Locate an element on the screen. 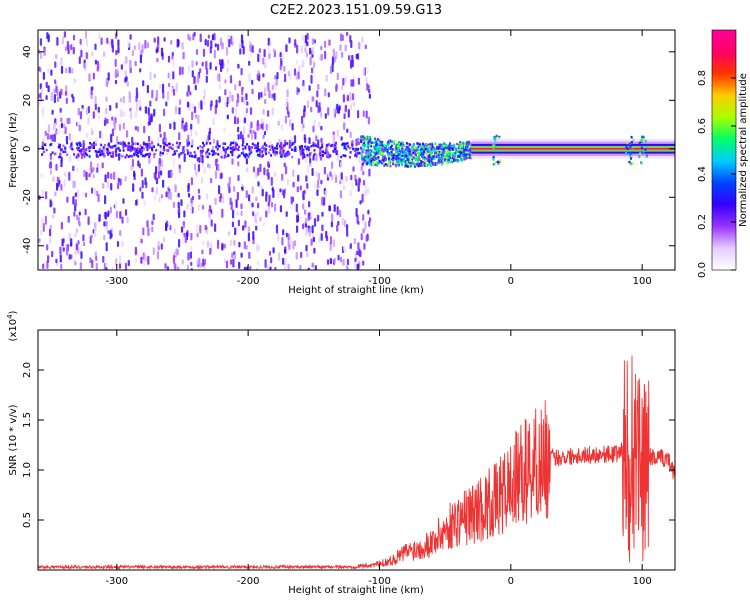  spectrogram-x-label: Height of straight line (km) is located at coordinates (356, 290).